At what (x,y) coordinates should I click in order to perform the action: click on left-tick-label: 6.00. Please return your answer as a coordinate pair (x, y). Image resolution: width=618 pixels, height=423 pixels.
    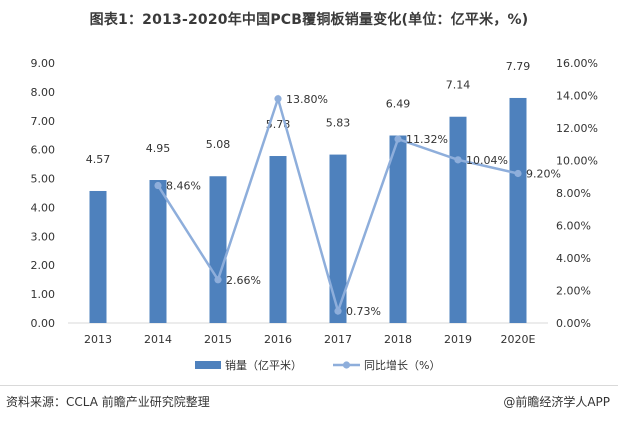
    Looking at the image, I should click on (43, 150).